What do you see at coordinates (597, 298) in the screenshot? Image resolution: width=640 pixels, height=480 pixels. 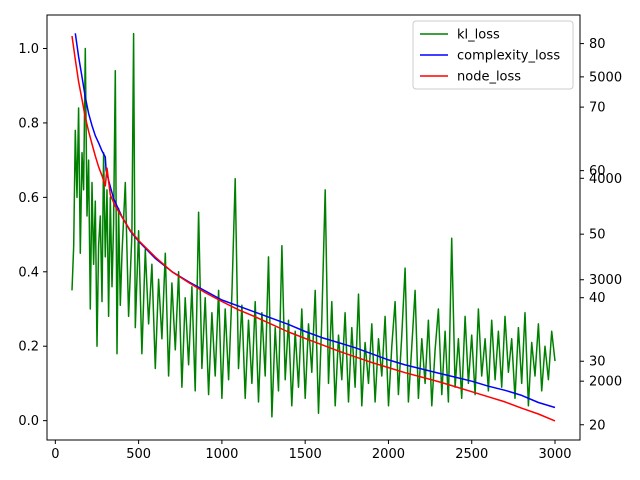 I see `y-right-node-tick-label: 40` at bounding box center [597, 298].